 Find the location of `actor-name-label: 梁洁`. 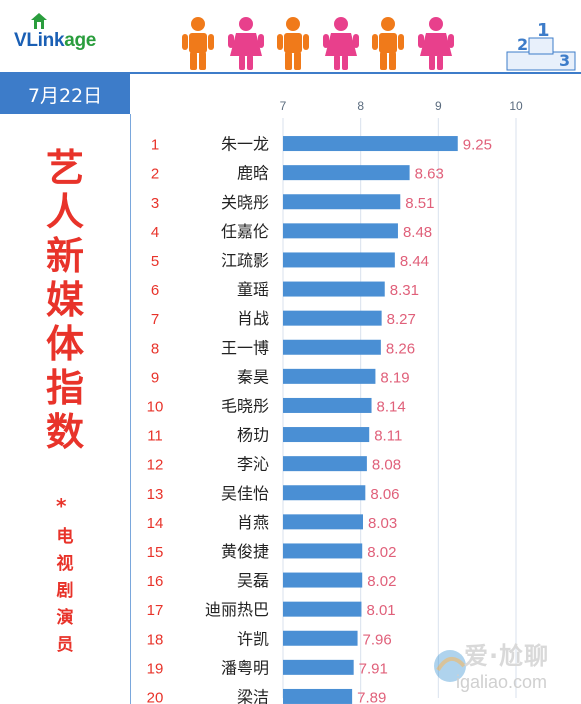

actor-name-label: 梁洁 is located at coordinates (253, 695).